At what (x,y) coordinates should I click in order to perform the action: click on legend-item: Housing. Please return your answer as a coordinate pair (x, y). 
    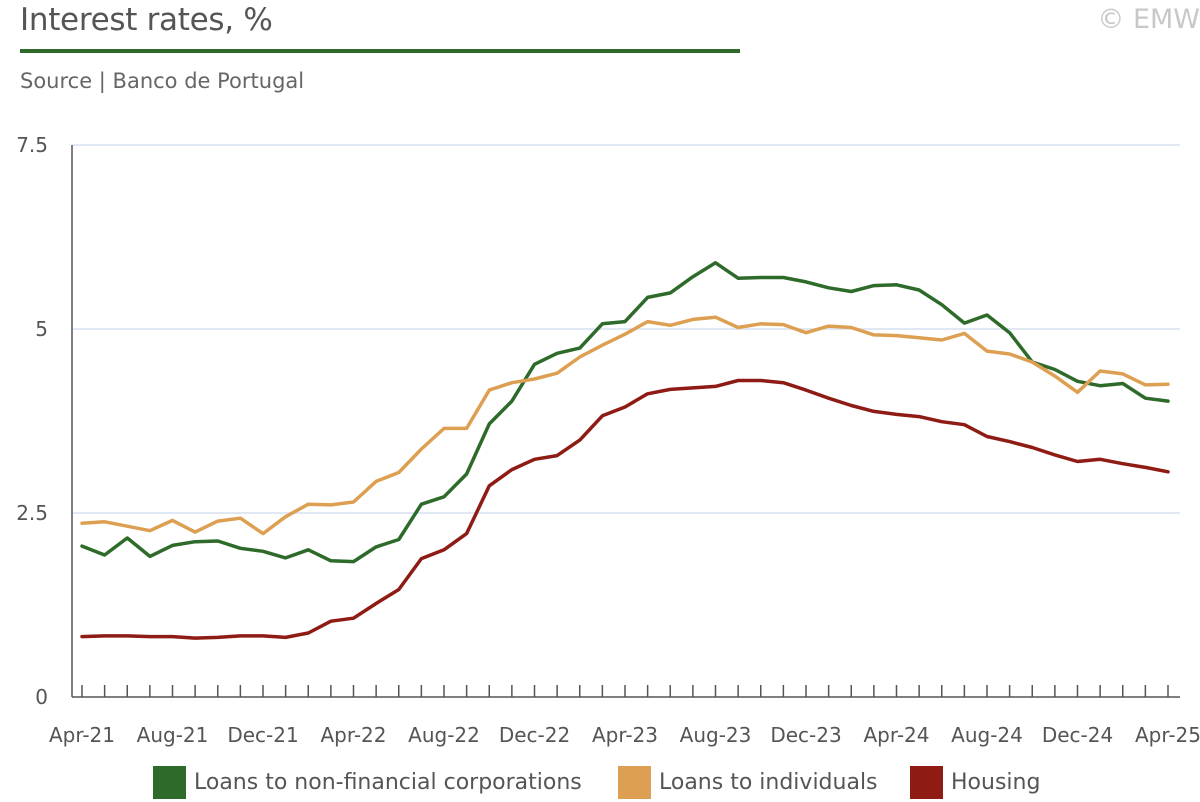
    Looking at the image, I should click on (975, 782).